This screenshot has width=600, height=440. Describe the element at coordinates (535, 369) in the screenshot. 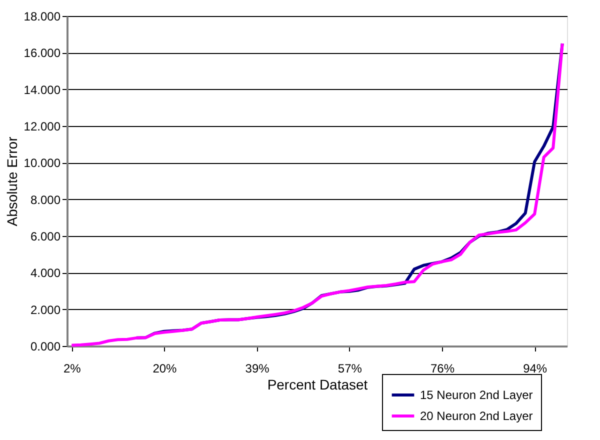

I see `x-tick-label: 94%` at that location.